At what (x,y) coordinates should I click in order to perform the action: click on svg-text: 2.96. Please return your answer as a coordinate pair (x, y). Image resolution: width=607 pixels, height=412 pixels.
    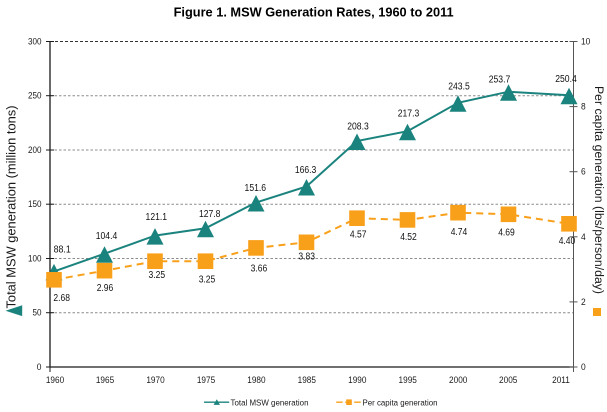
    Looking at the image, I should click on (105, 288).